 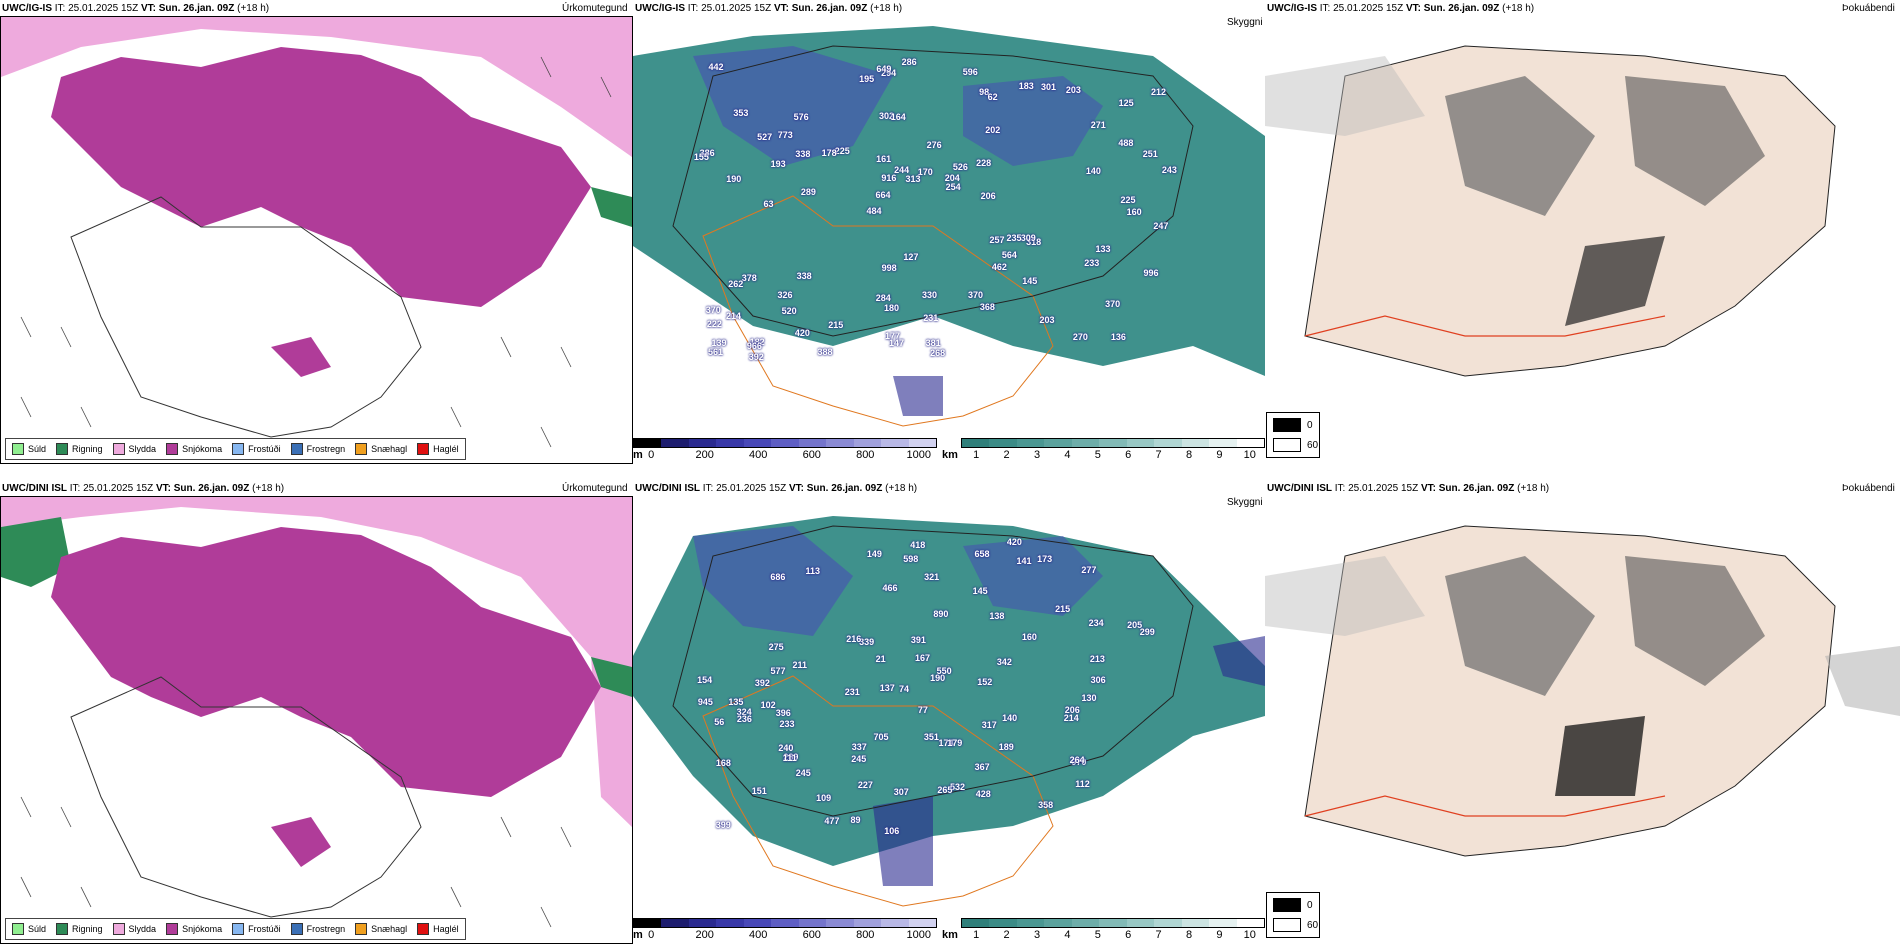 I want to click on legend-item: Frostúði, so click(x=256, y=929).